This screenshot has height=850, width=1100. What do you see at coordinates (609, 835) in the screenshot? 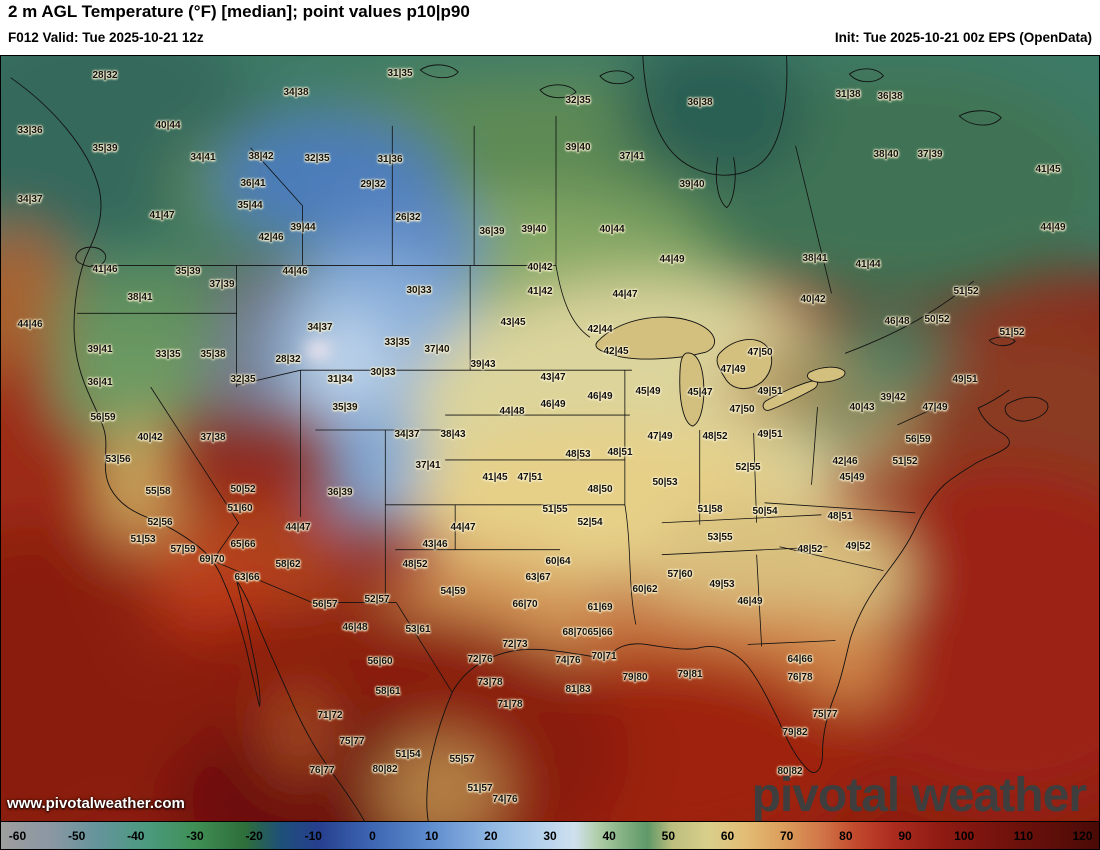
I see `colorbar-tick: 40` at bounding box center [609, 835].